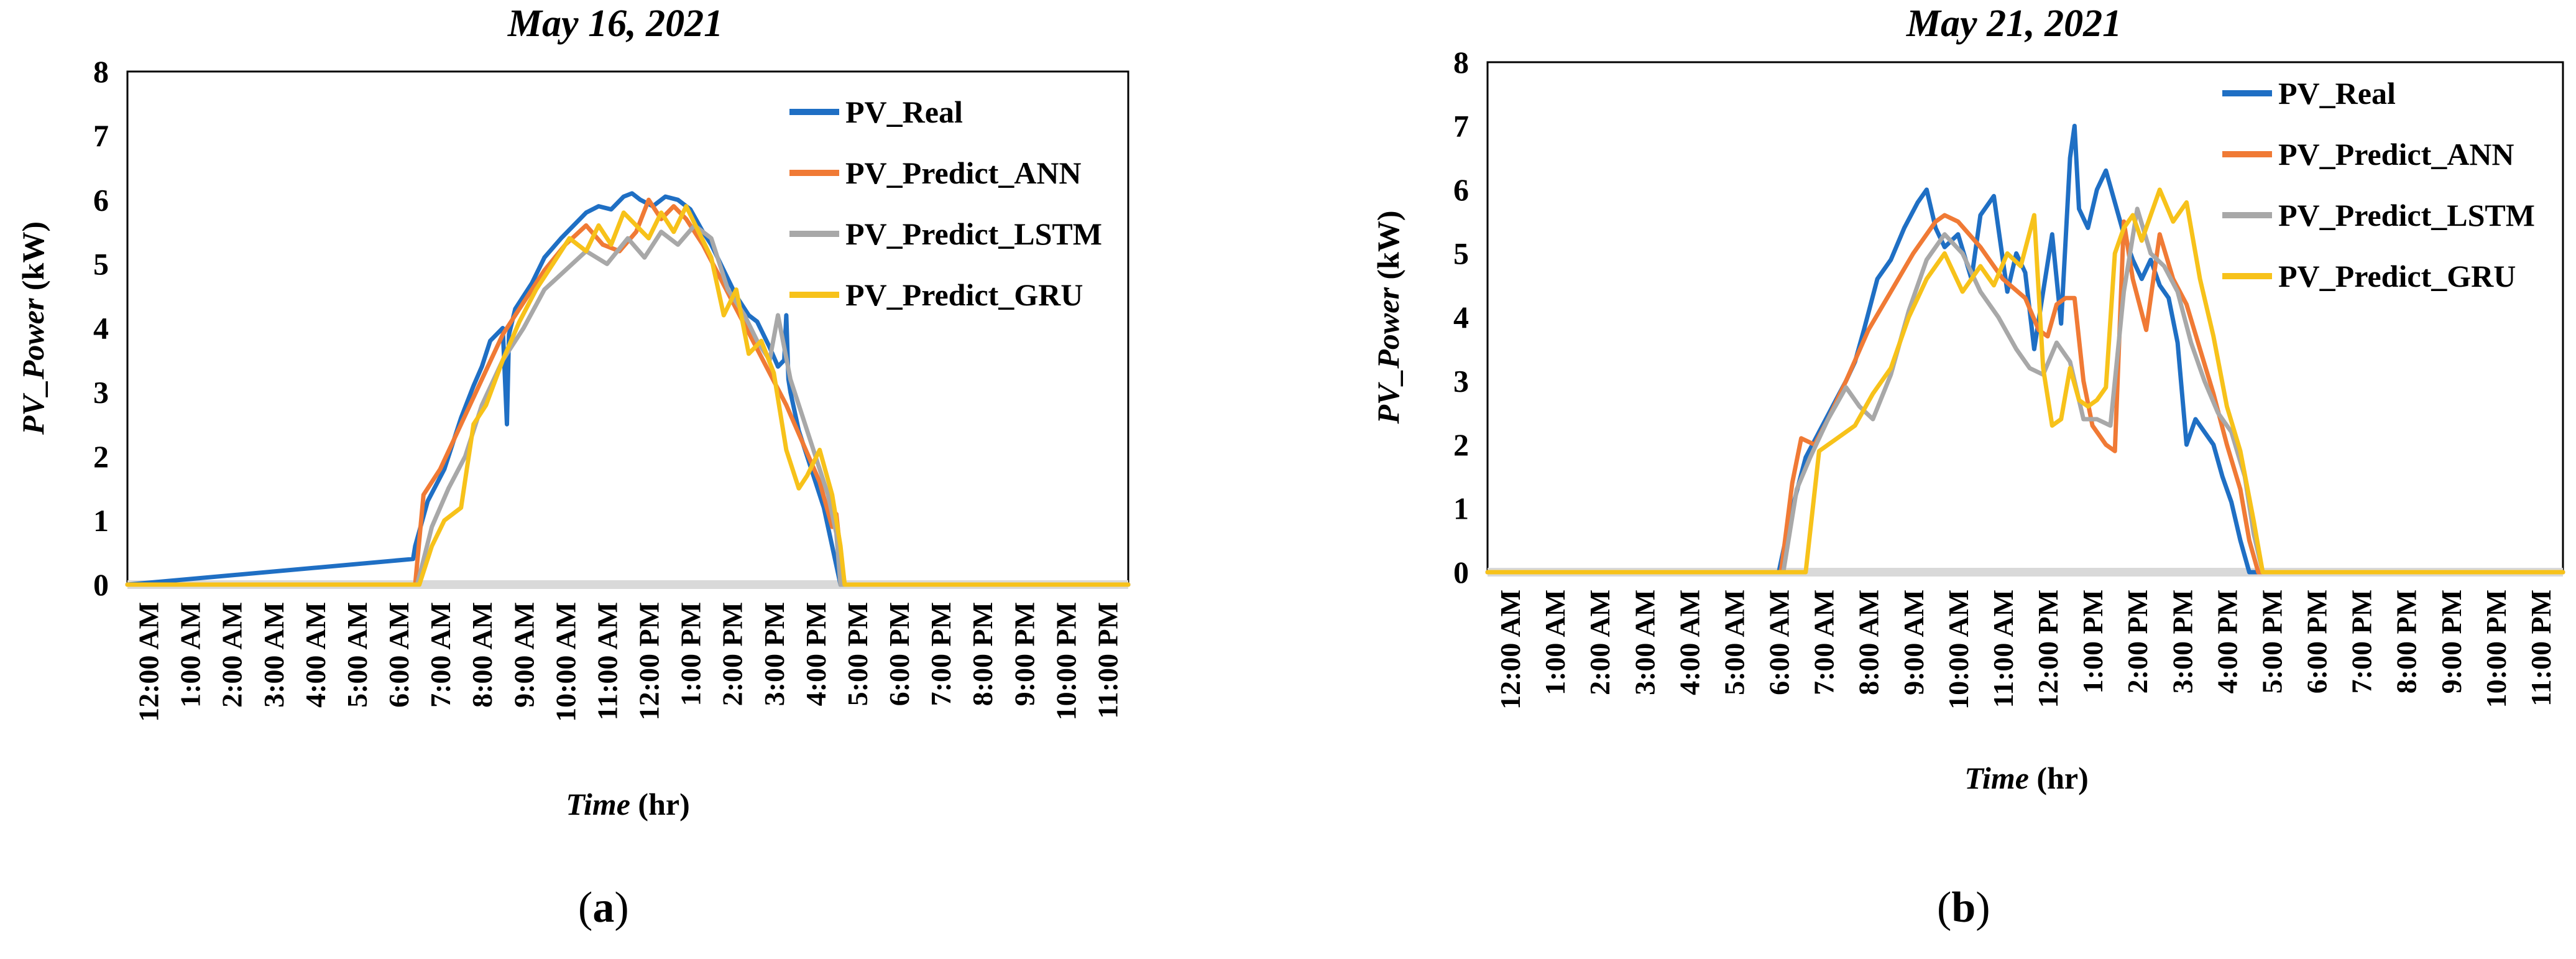 The image size is (2576, 959). I want to click on panel-label-b: (b), so click(1963, 908).